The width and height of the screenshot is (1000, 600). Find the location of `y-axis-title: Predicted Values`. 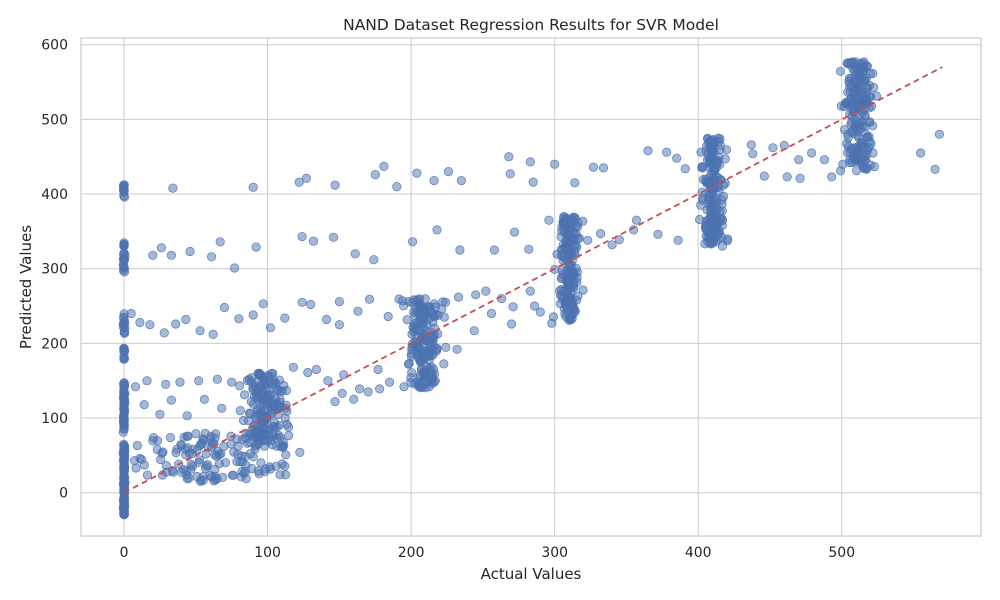

y-axis-title: Predicted Values is located at coordinates (26, 287).